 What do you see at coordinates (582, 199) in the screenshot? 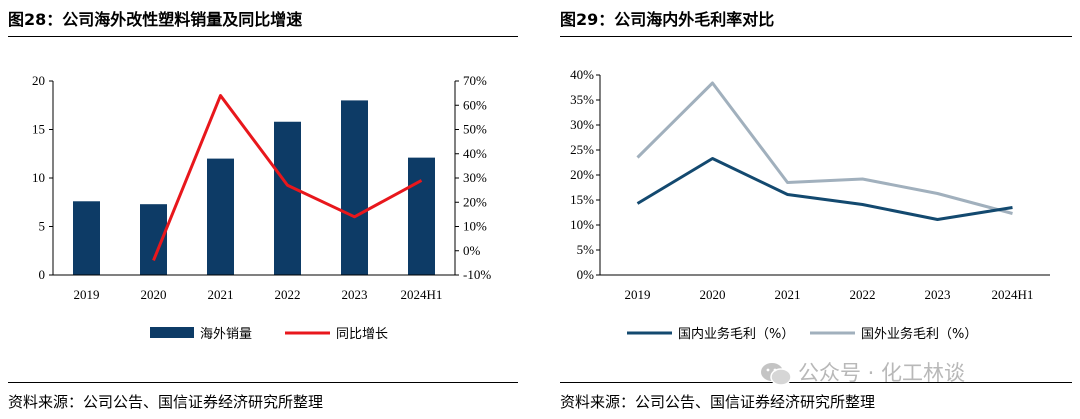
I see `ytick-label: 15%` at bounding box center [582, 199].